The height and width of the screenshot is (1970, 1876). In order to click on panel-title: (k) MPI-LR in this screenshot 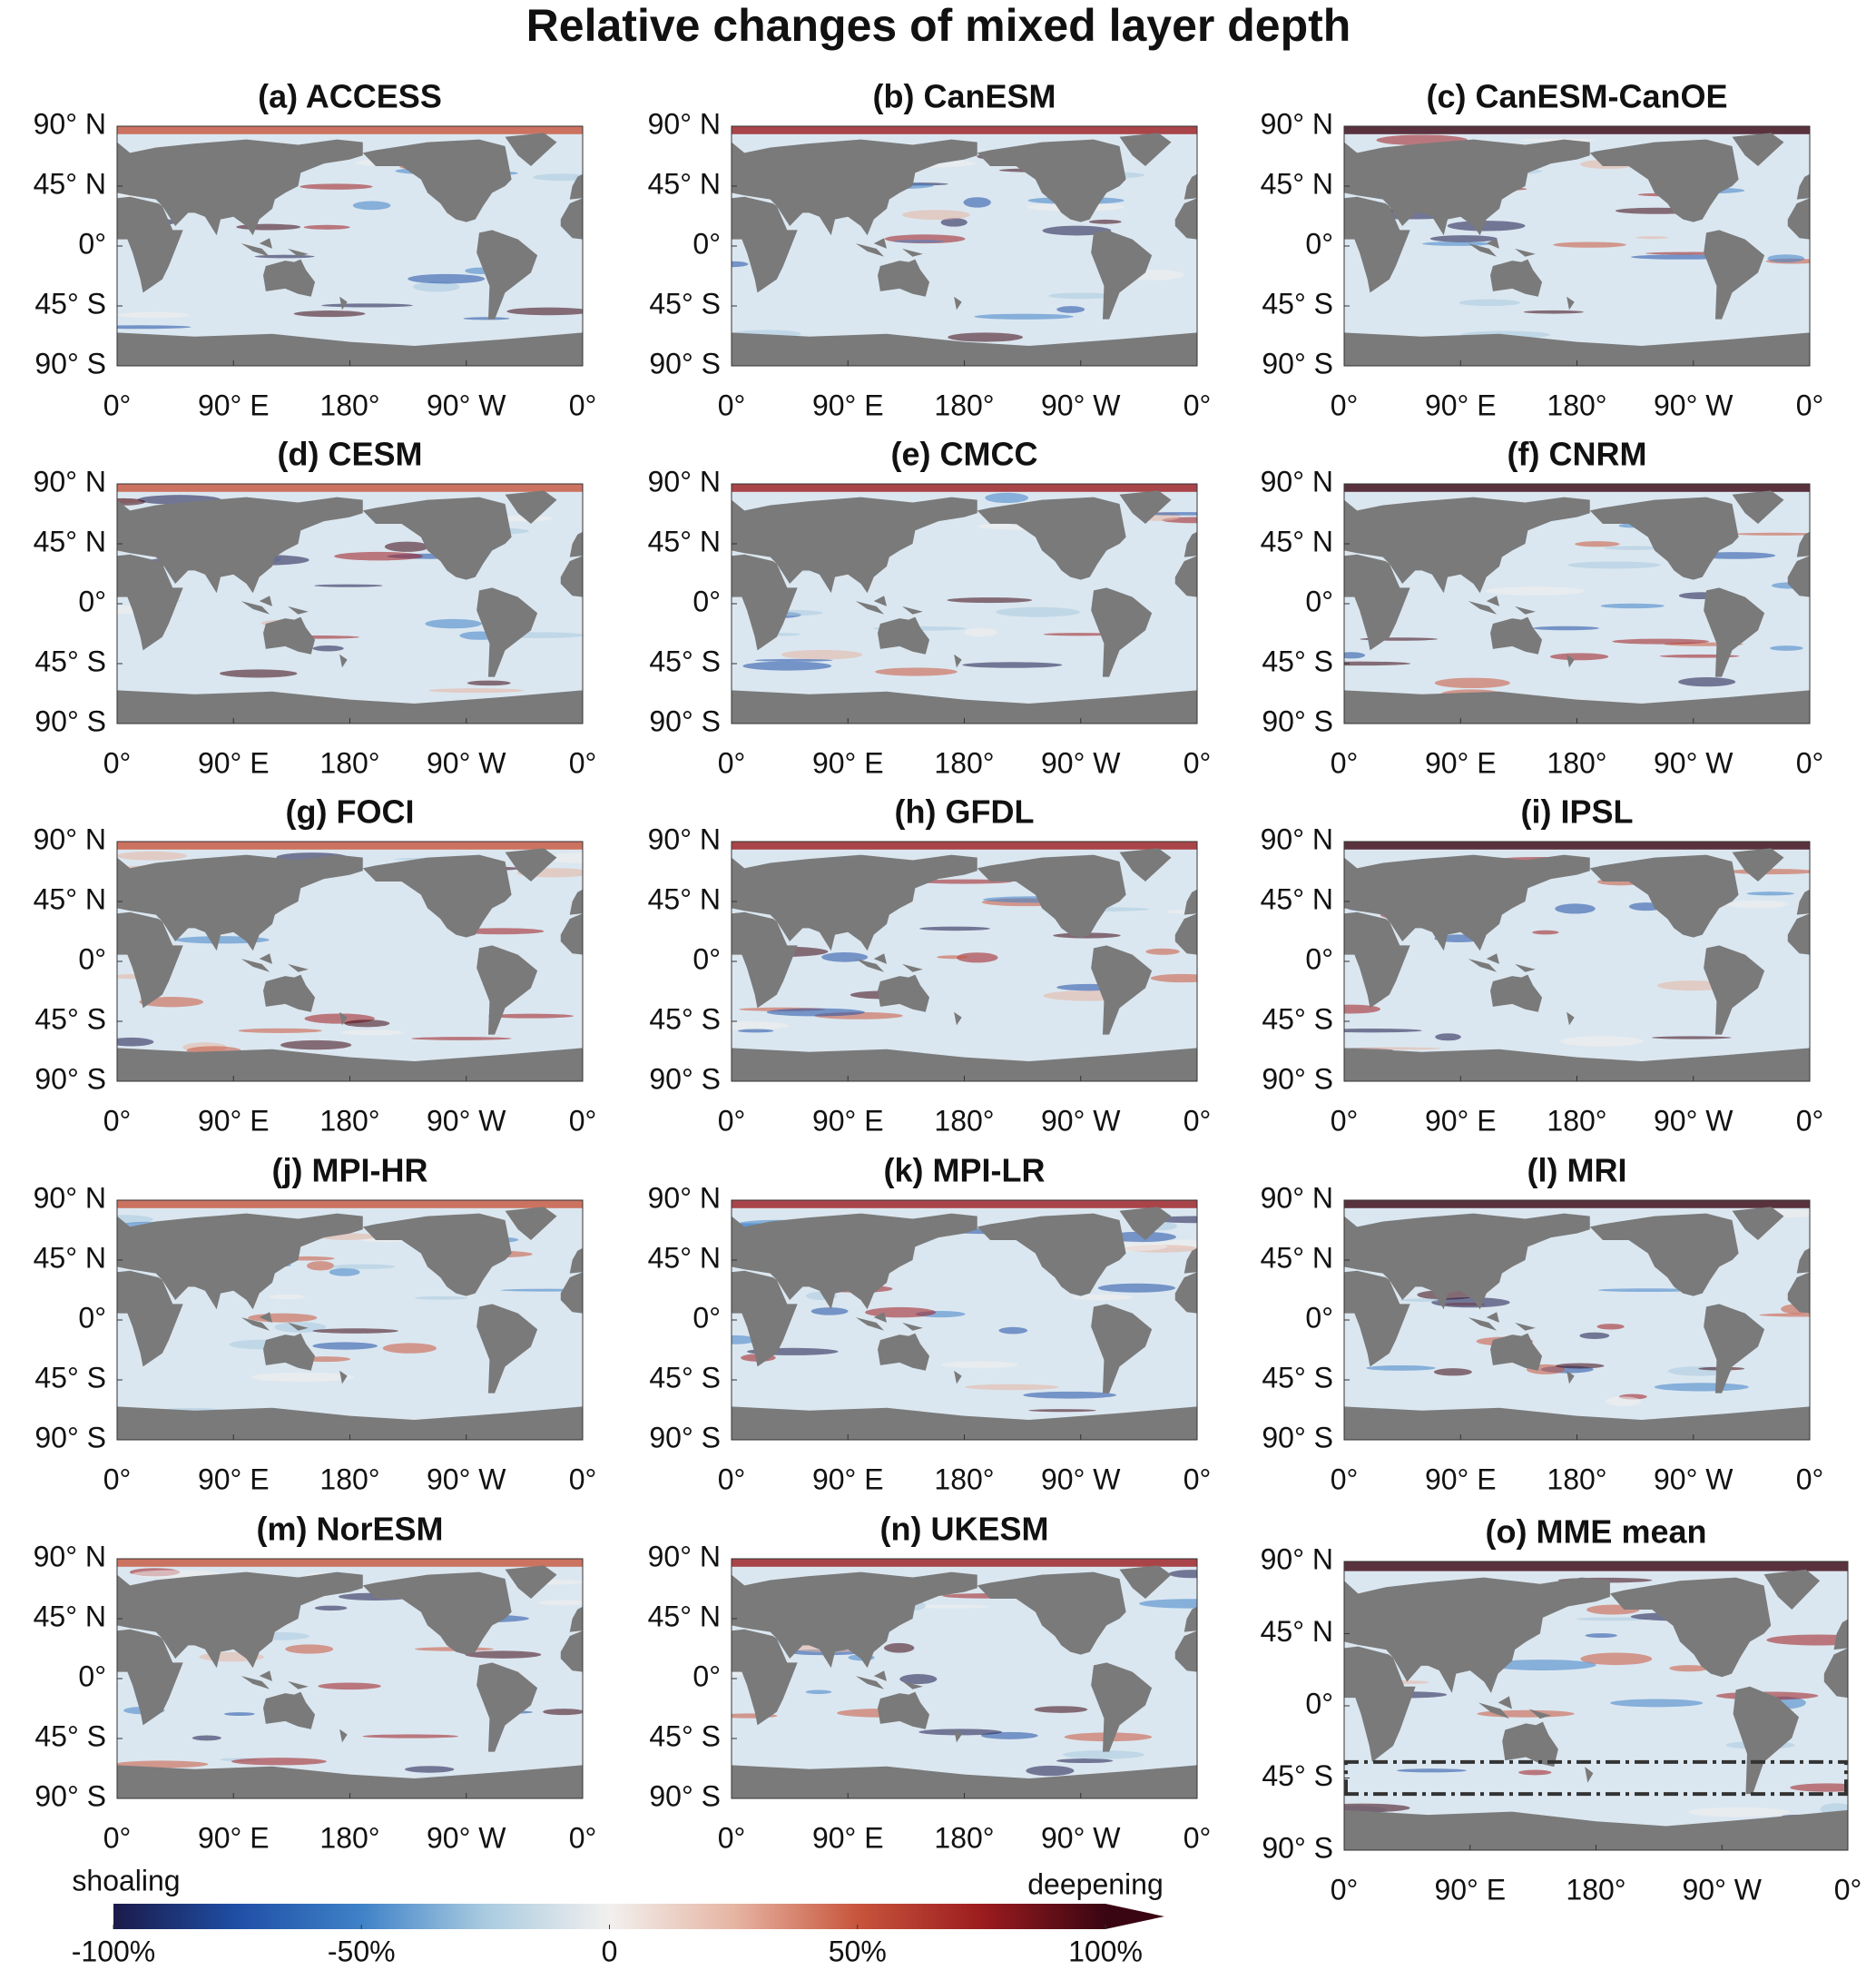, I will do `click(965, 1171)`.